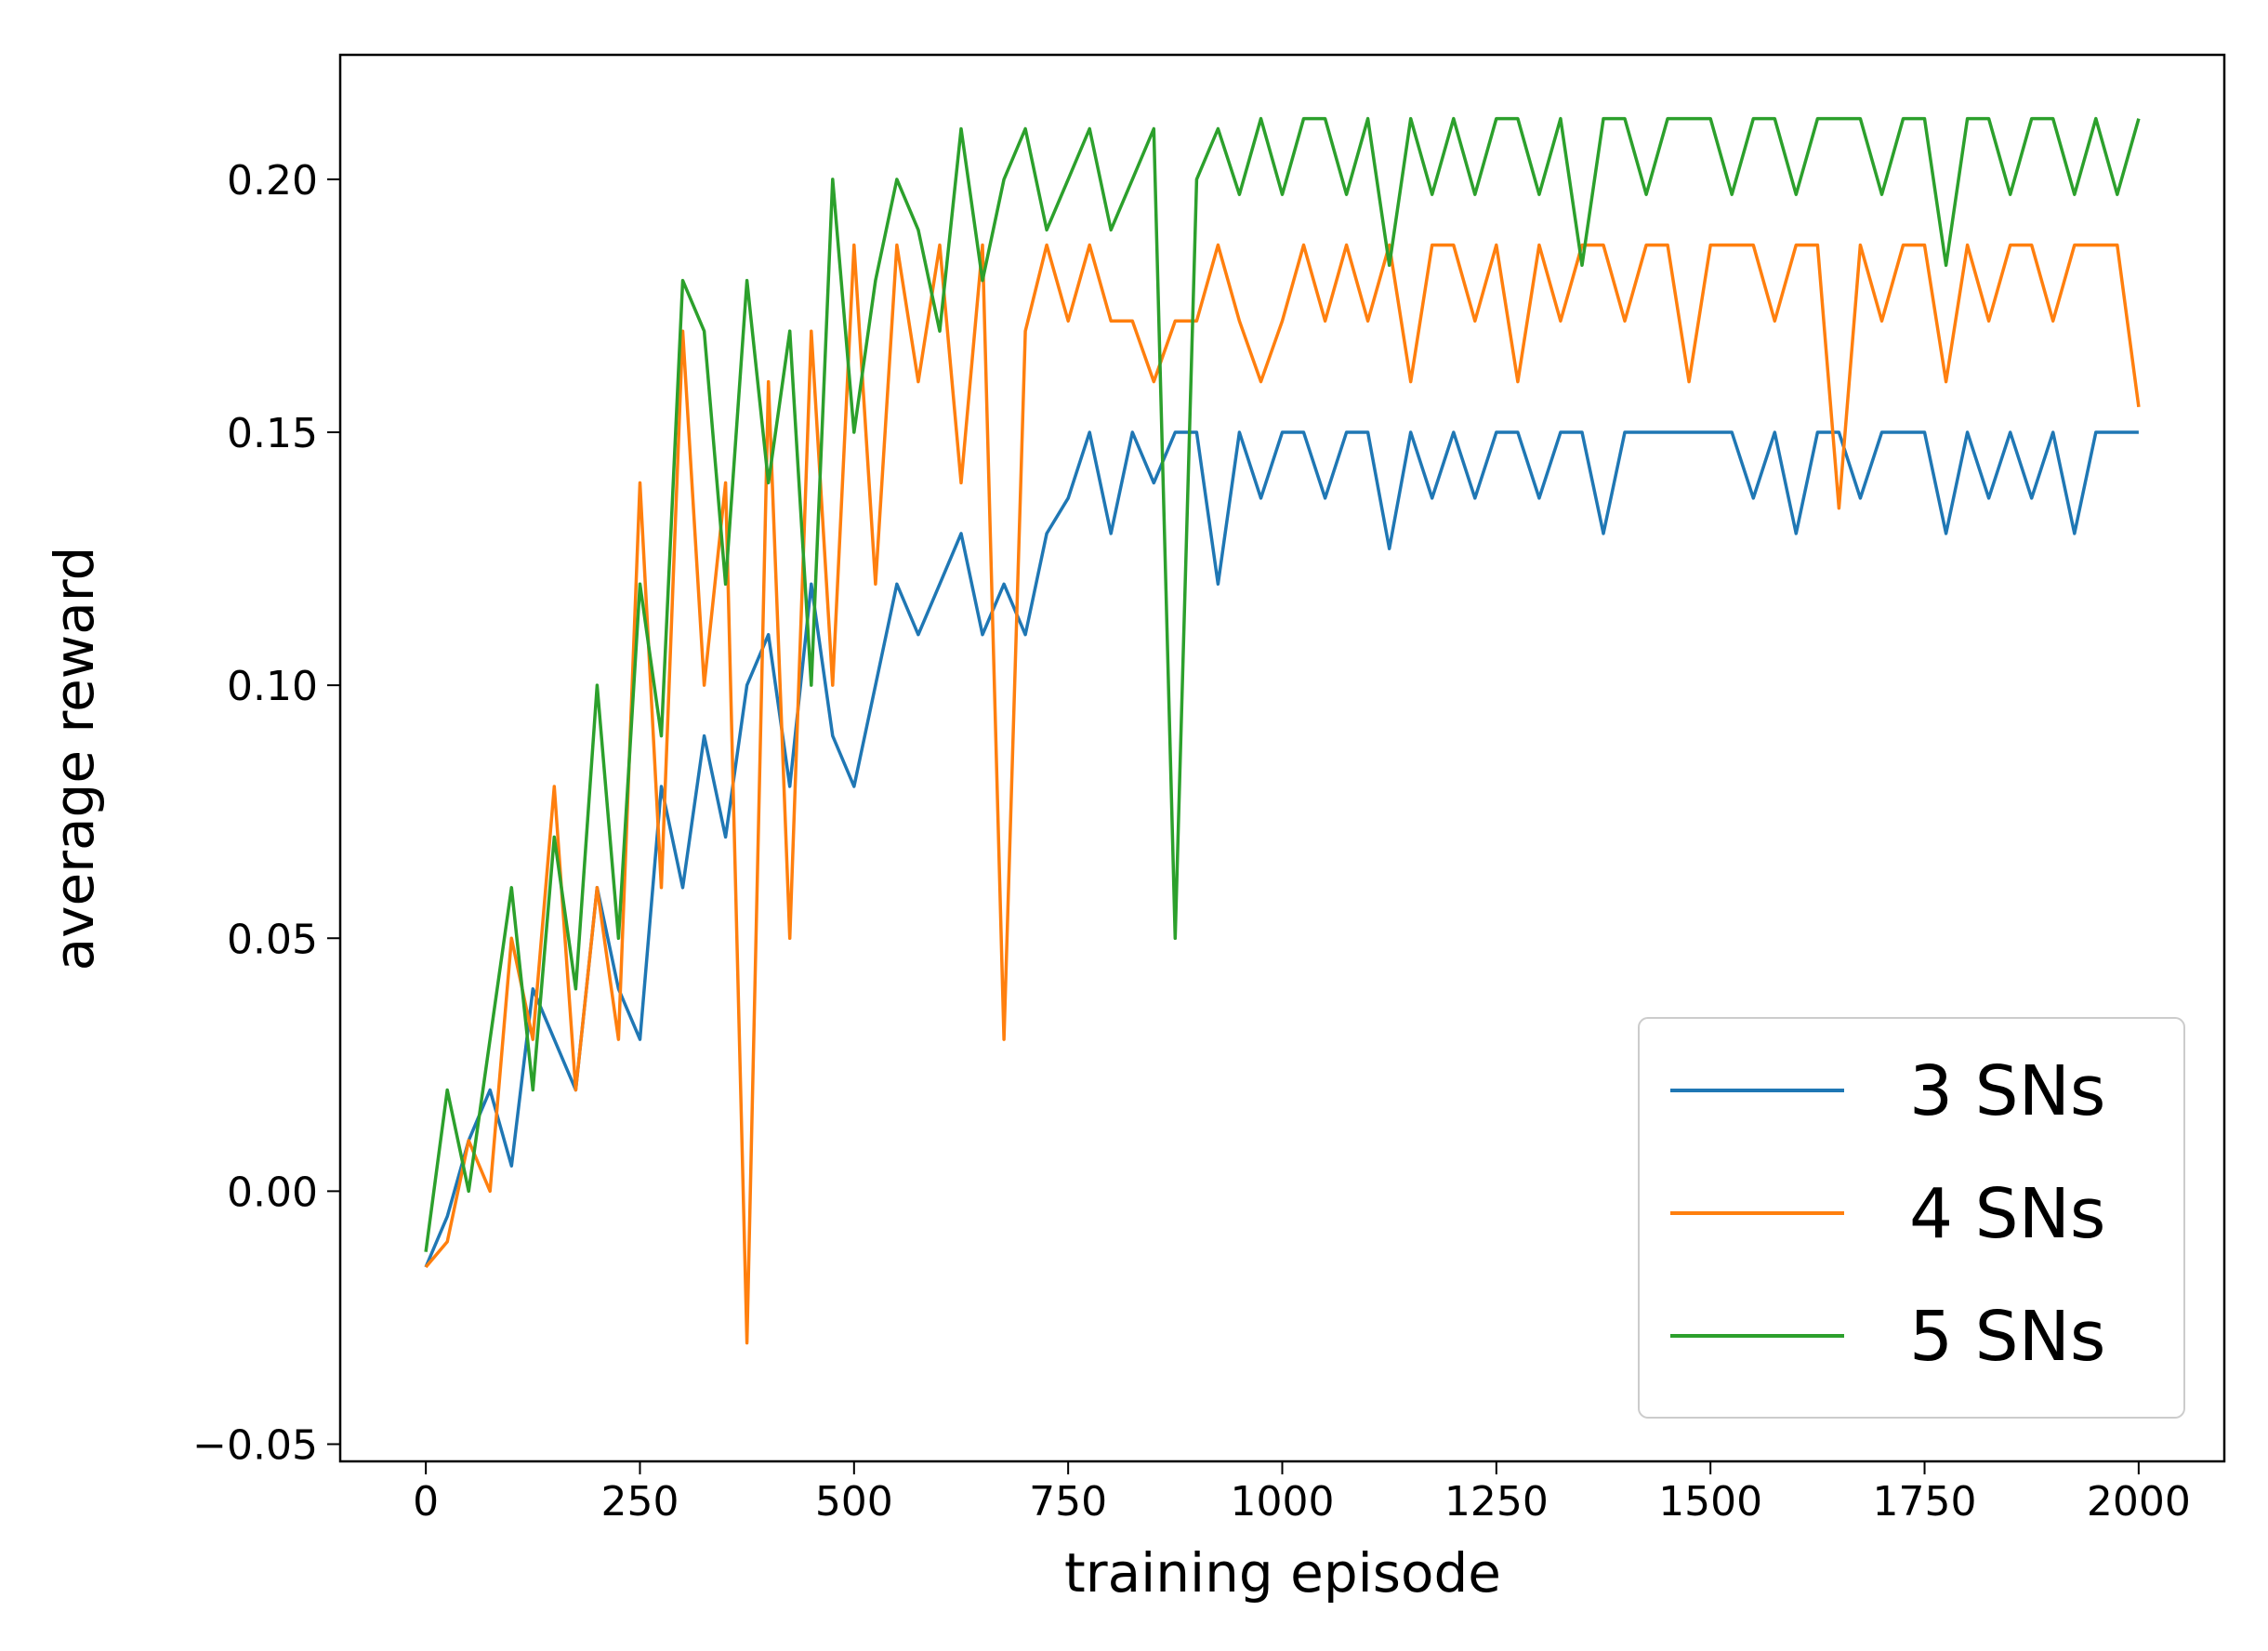 This screenshot has height=1651, width=2268. Describe the element at coordinates (272, 686) in the screenshot. I see `y-tick-label: 0.10` at that location.